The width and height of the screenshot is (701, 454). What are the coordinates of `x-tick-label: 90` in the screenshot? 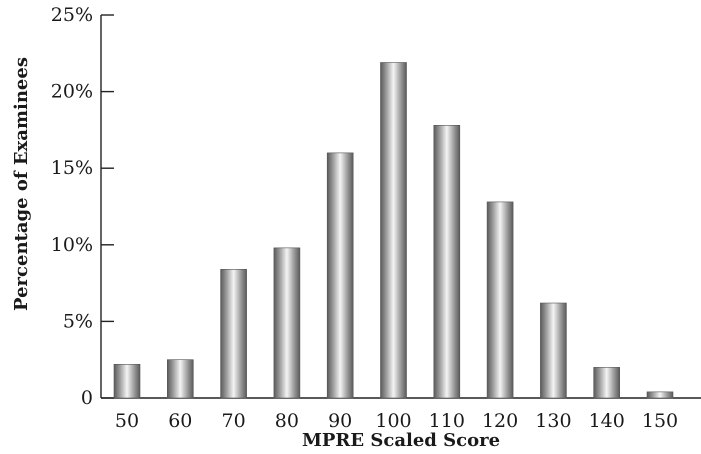 It's located at (340, 421).